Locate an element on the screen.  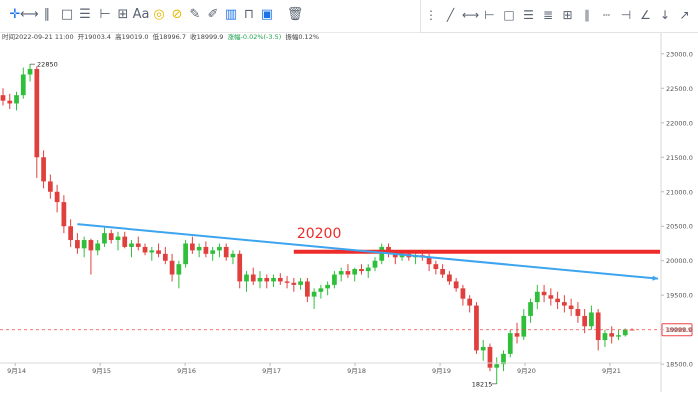
price-tick-label: 19000.0 is located at coordinates (679, 330).